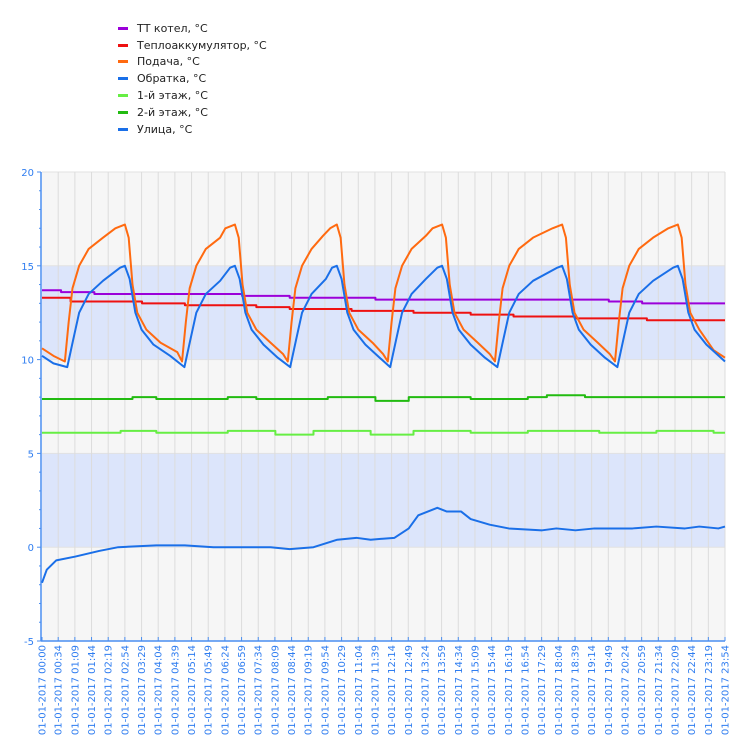  I want to click on x-tick-label: 01-01-2017 15:44, so click(492, 690).